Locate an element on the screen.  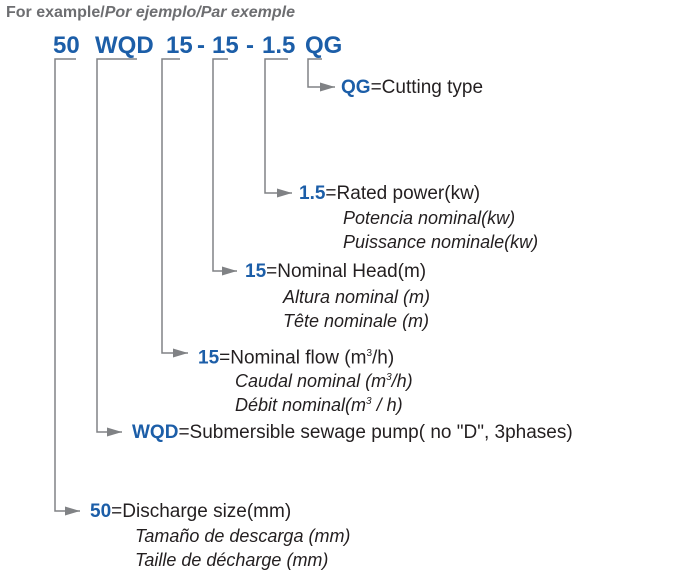
header-fr: Par exemple is located at coordinates (248, 12).